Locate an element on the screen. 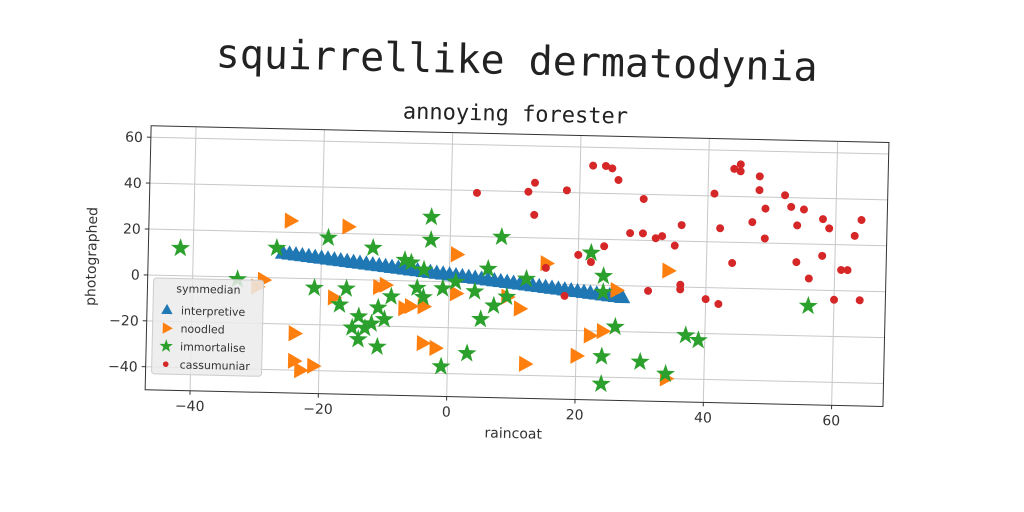 The width and height of the screenshot is (1024, 512). y-tick-label: 60 is located at coordinates (134, 138).